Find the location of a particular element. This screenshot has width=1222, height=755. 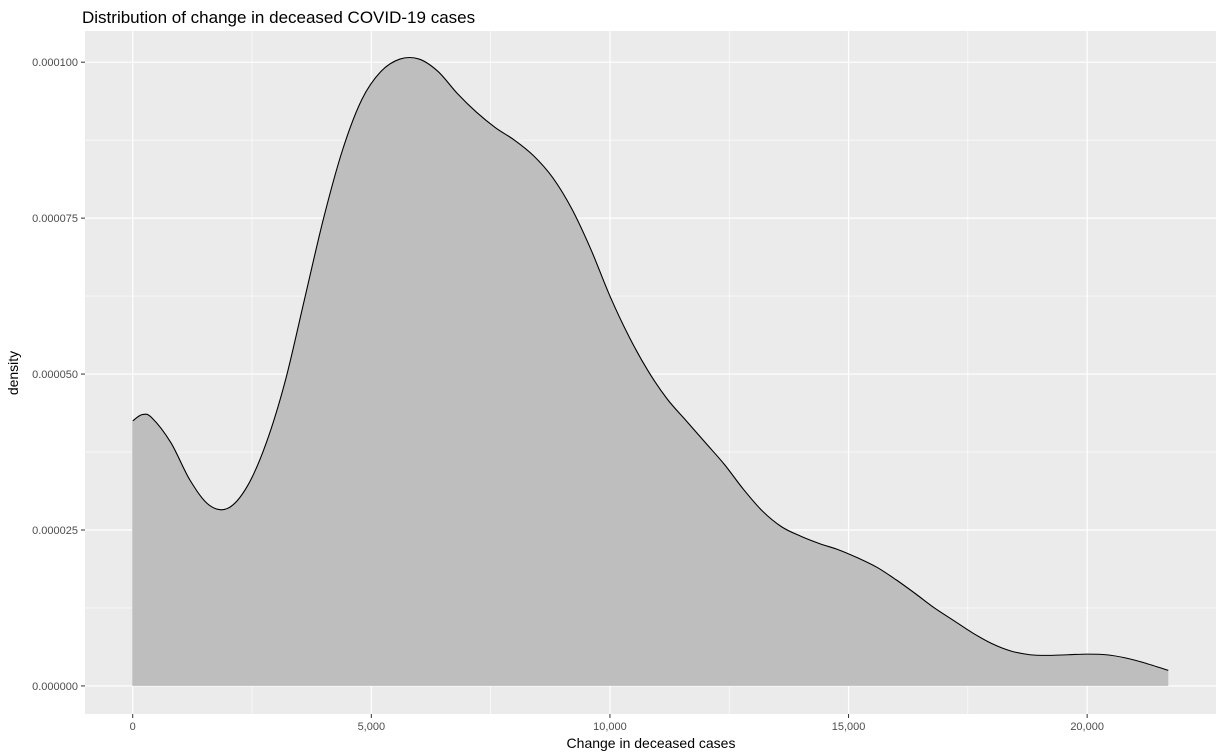

y-tick-label: 0.000100 is located at coordinates (55, 63).